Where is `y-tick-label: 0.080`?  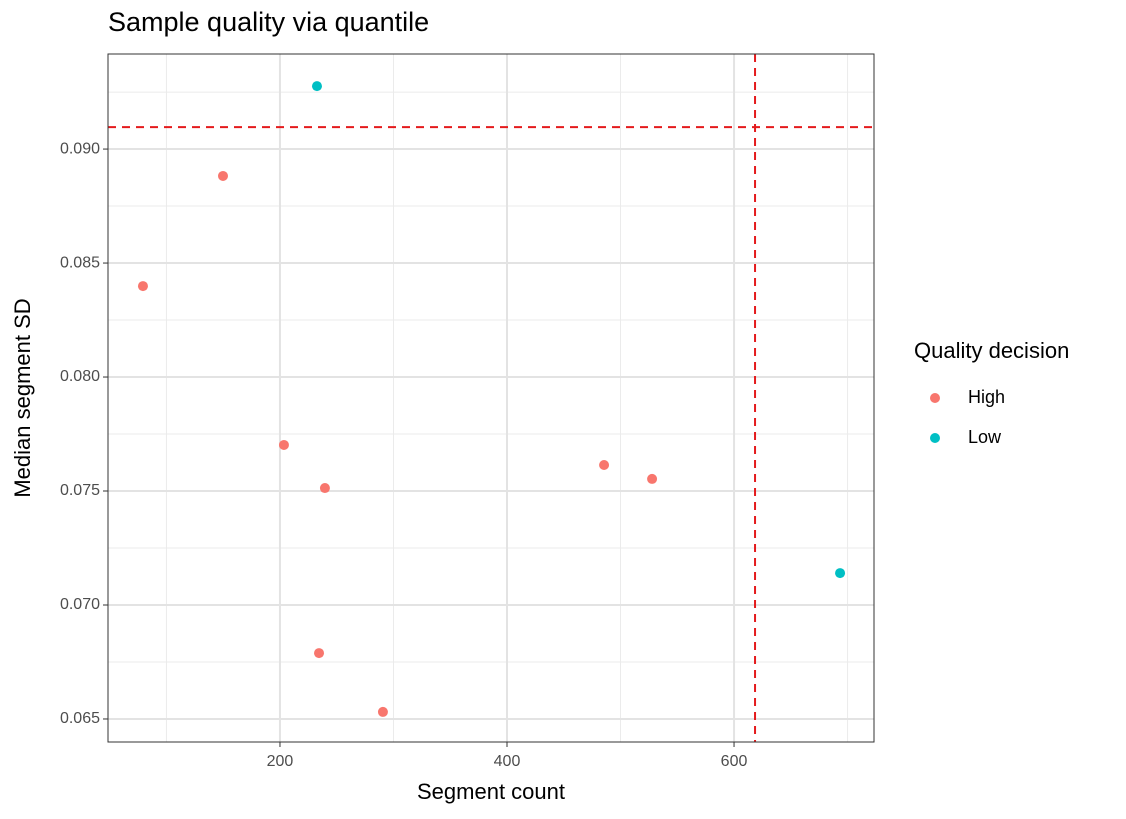 y-tick-label: 0.080 is located at coordinates (80, 376).